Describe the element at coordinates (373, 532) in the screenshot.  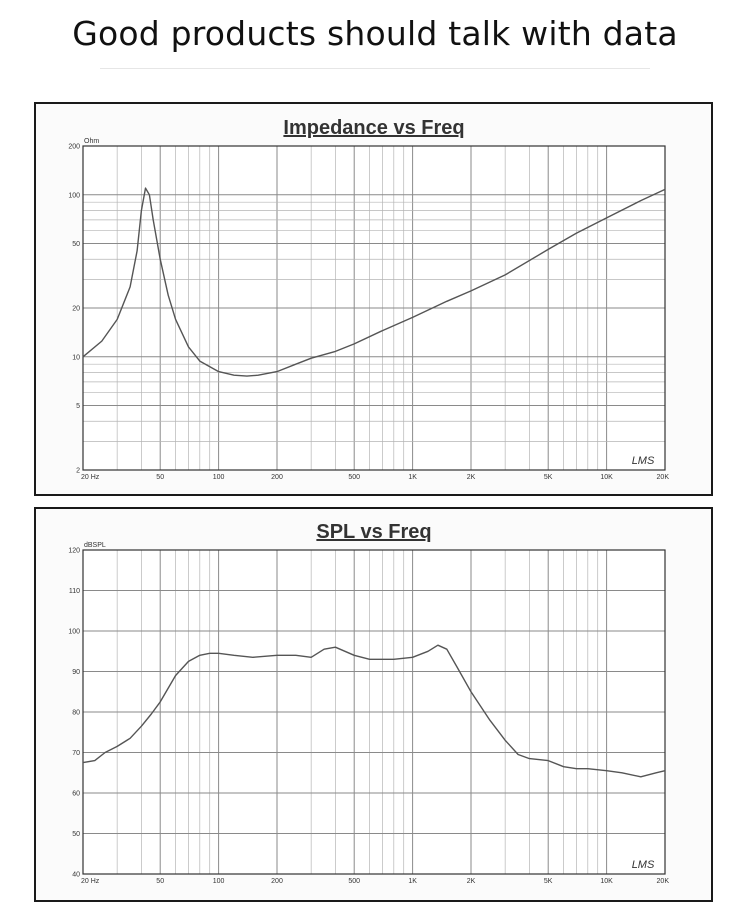
I see `chart-title: SPL vs Freq` at that location.